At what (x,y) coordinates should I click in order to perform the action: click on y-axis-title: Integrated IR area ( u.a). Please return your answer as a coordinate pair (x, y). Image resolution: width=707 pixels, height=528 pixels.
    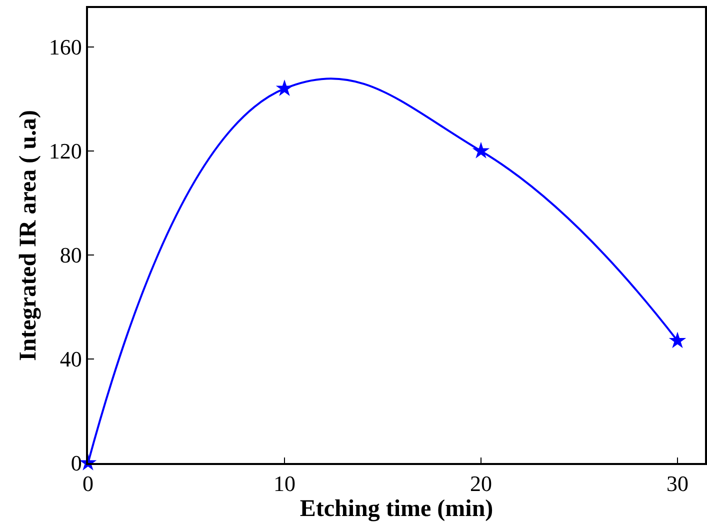
    Looking at the image, I should click on (28, 235).